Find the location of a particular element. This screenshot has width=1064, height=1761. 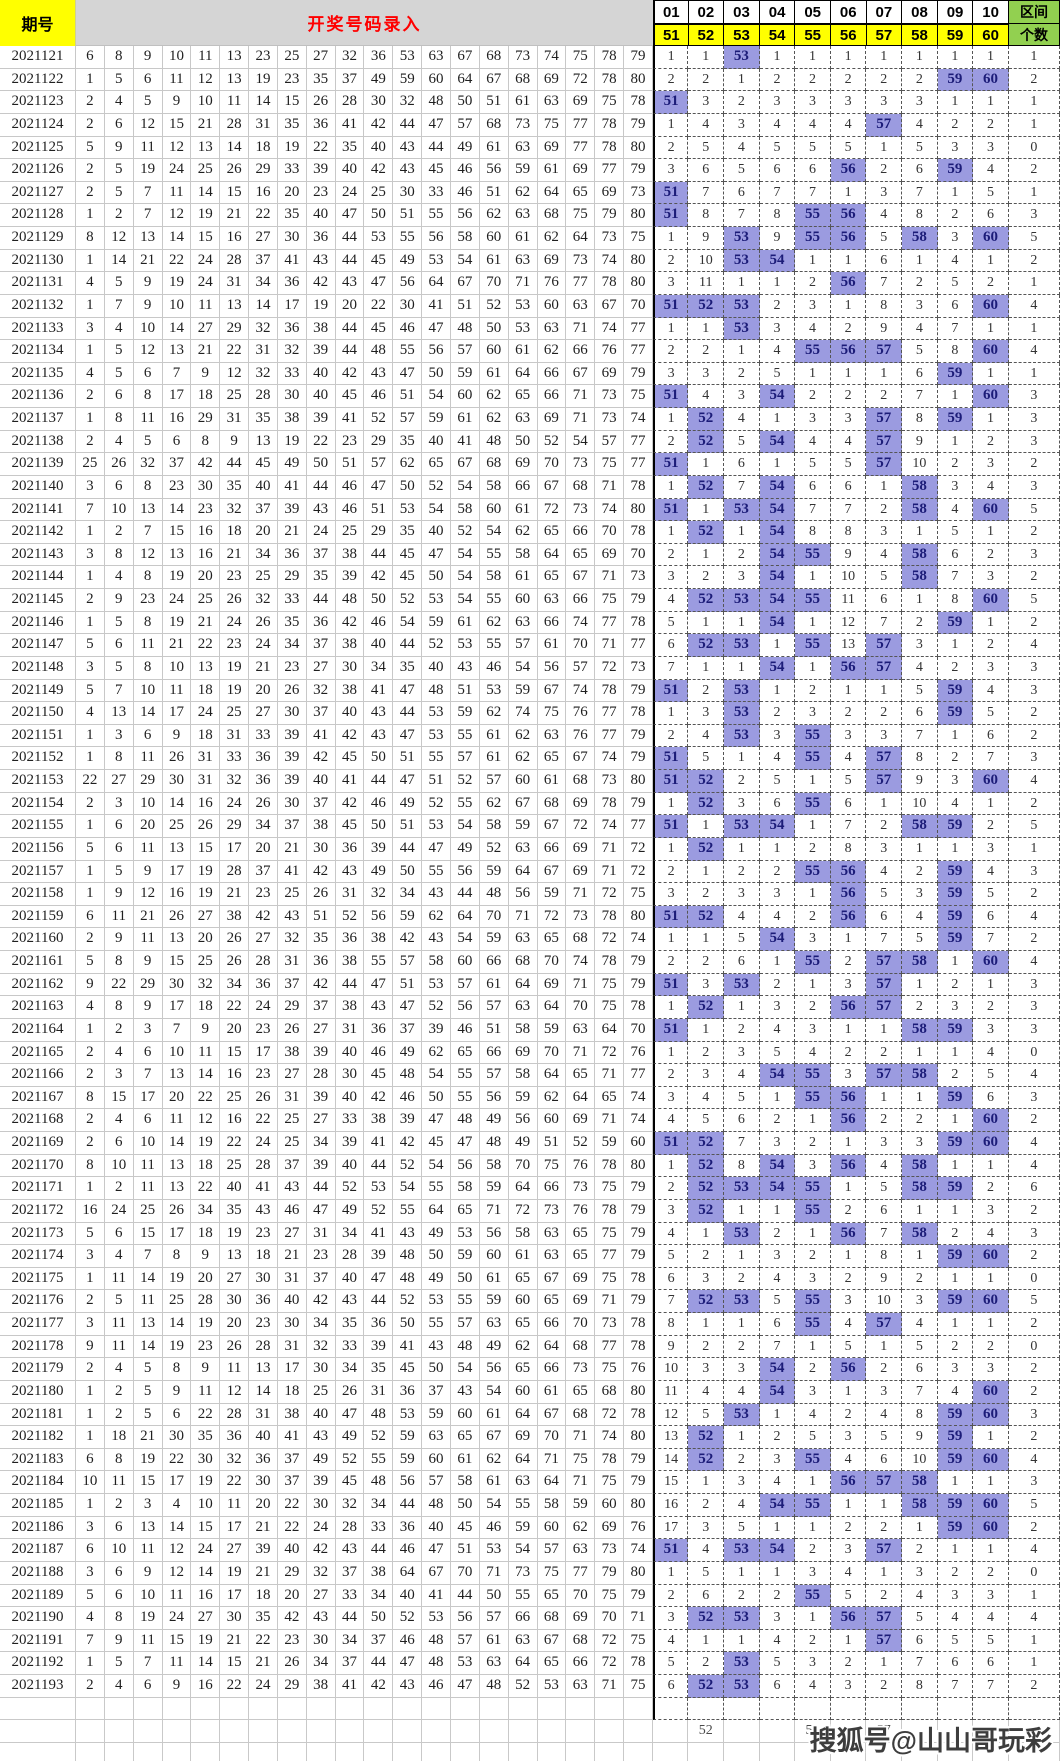

number-cell: 25 is located at coordinates (235, 1098).